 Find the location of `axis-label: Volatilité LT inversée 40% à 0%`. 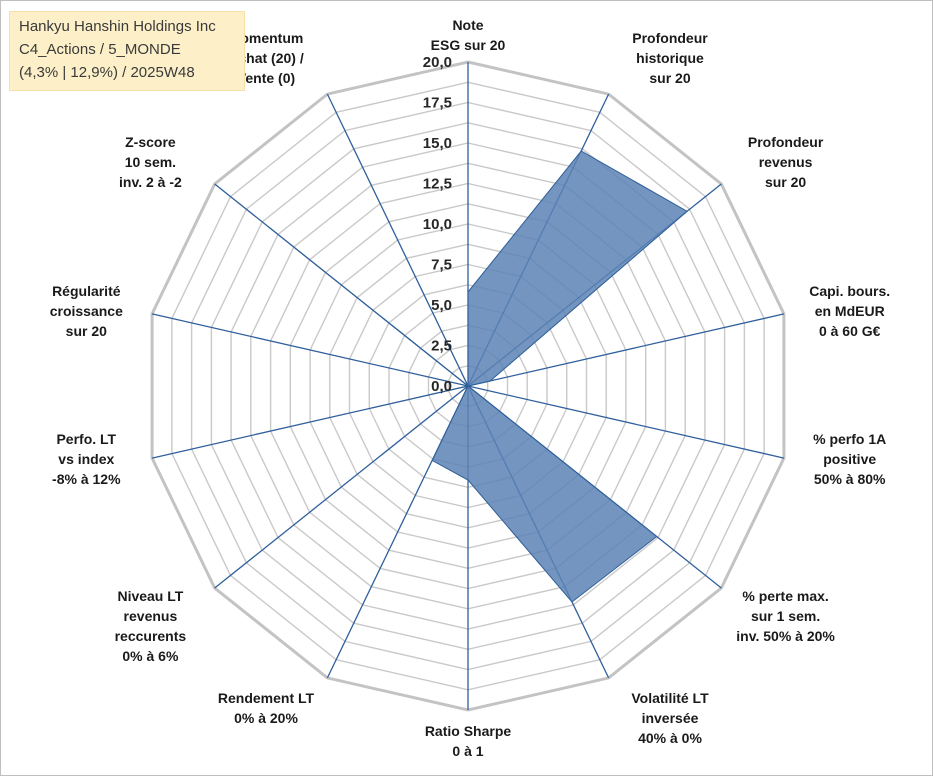

axis-label: Volatilité LT inversée 40% à 0% is located at coordinates (670, 718).